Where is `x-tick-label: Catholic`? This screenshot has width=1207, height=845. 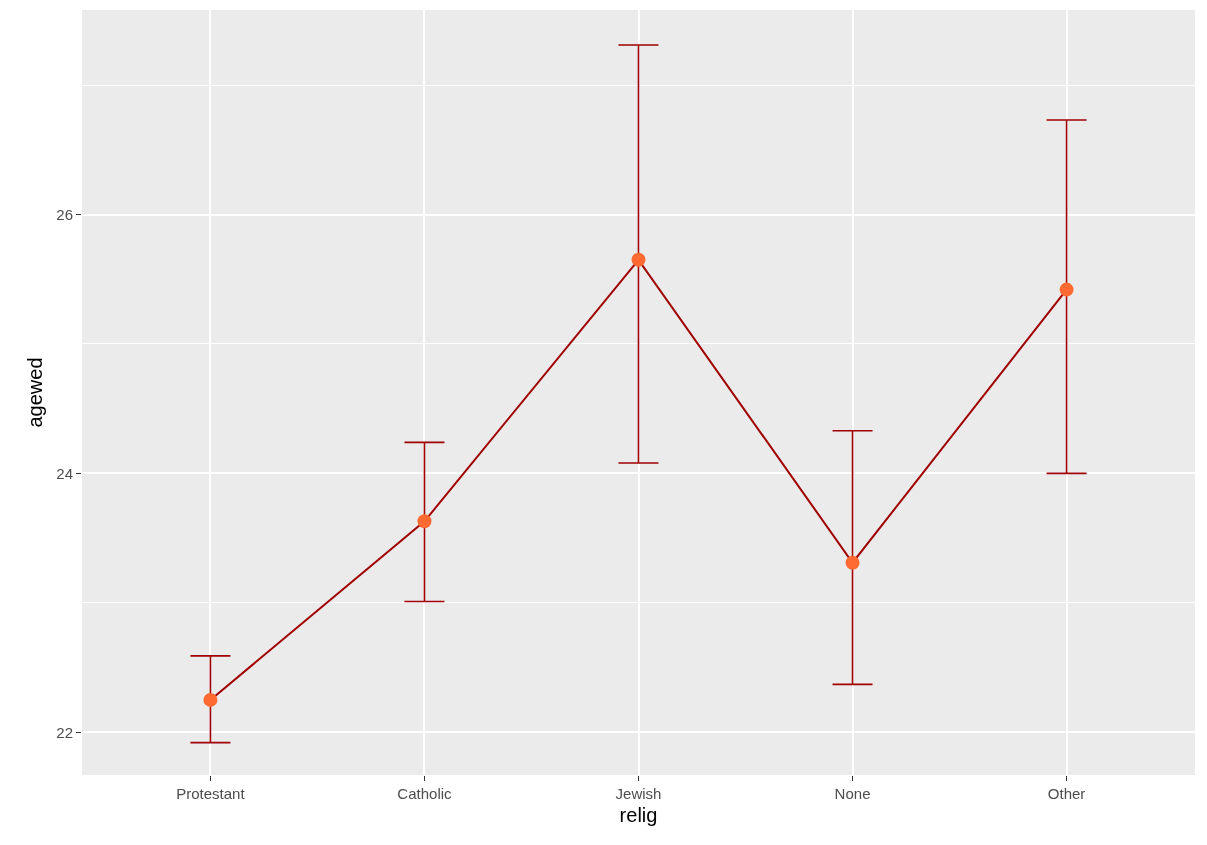 x-tick-label: Catholic is located at coordinates (425, 793).